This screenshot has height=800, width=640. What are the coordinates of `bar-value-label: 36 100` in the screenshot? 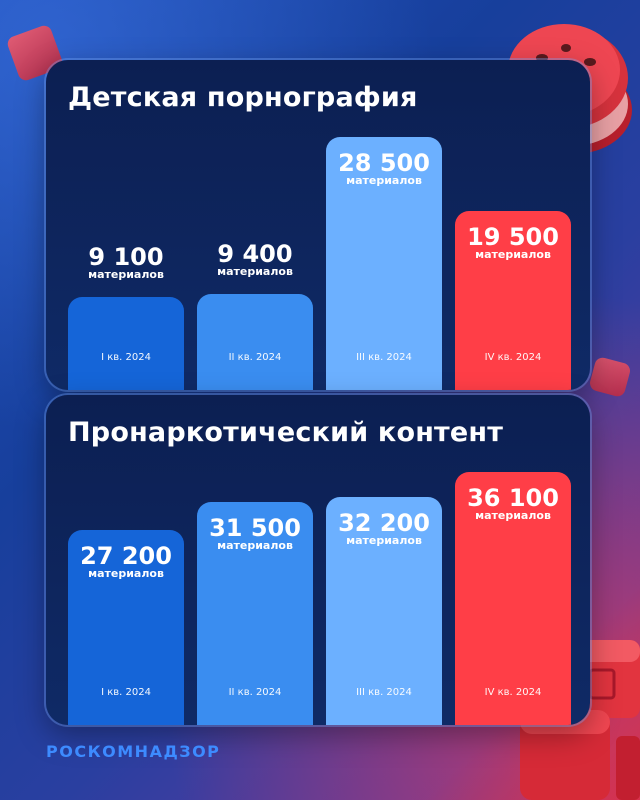 It's located at (513, 498).